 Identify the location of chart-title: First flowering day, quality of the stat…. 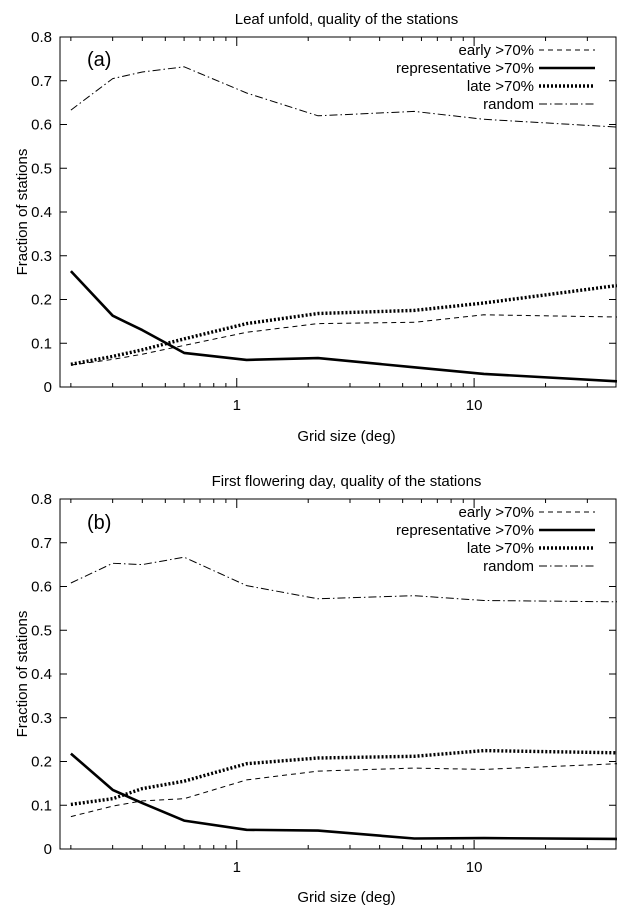
(347, 481).